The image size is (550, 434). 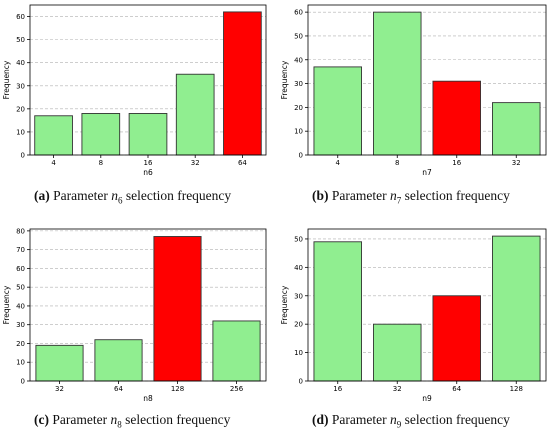 What do you see at coordinates (20, 231) in the screenshot?
I see `y-tick-label: 80` at bounding box center [20, 231].